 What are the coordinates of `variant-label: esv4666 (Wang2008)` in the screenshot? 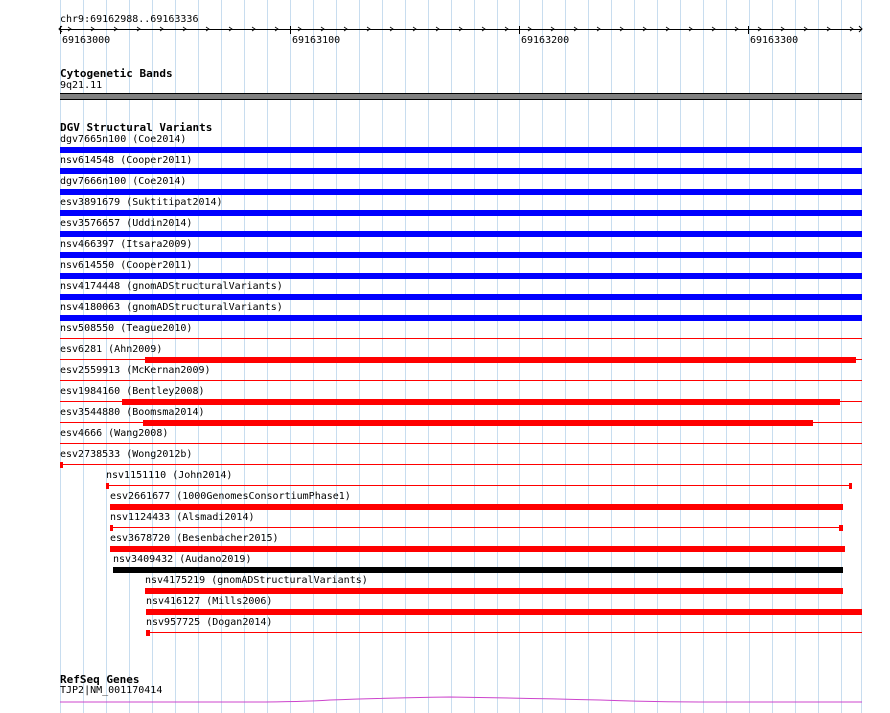 It's located at (114, 433).